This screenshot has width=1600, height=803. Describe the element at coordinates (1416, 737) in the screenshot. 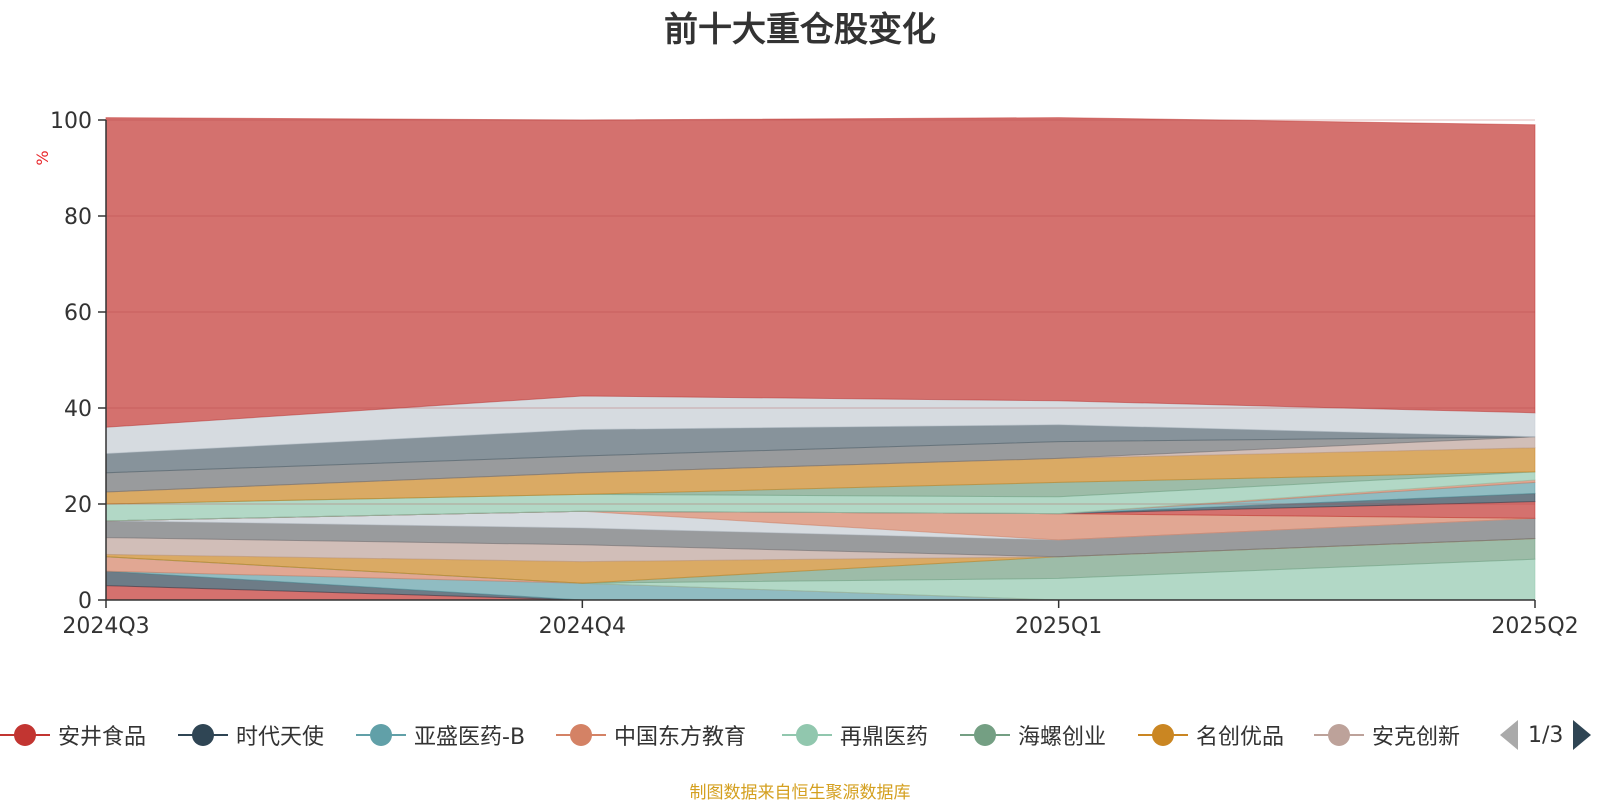

I see `legend-label: 安克创新` at that location.